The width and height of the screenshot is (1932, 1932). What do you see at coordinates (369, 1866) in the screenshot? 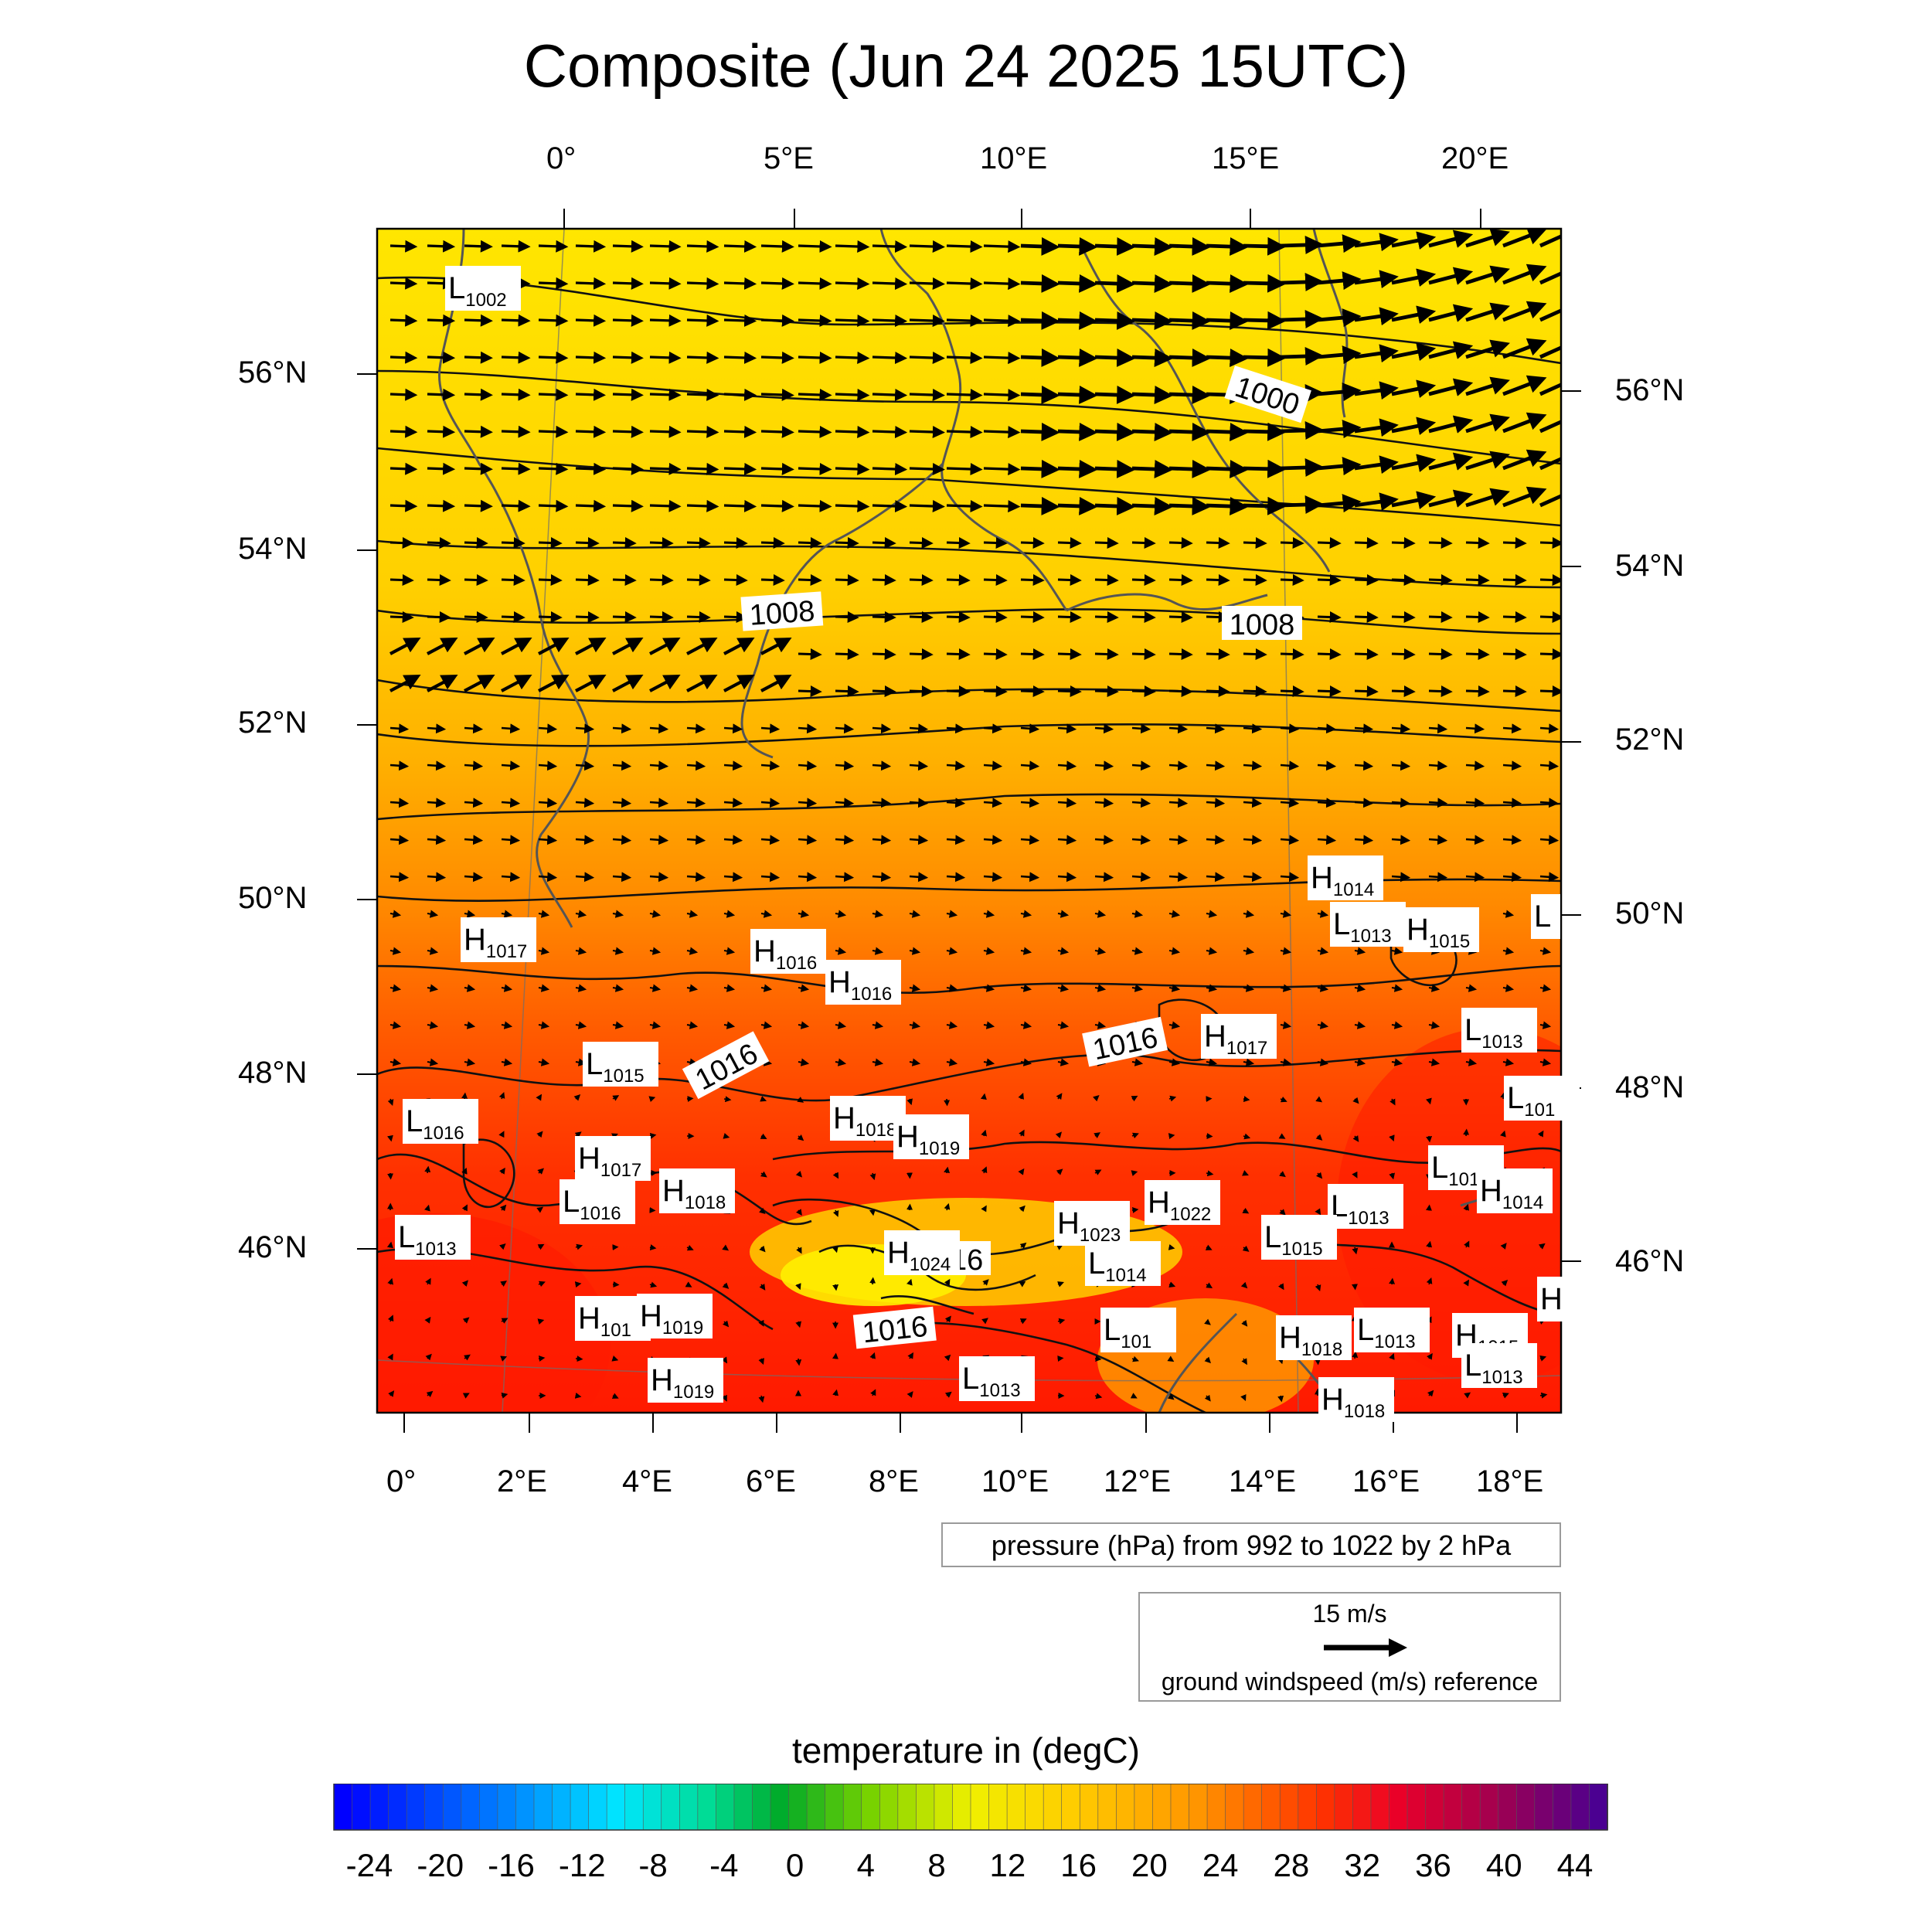
I see `colorbar-tick-label: -24` at bounding box center [369, 1866].